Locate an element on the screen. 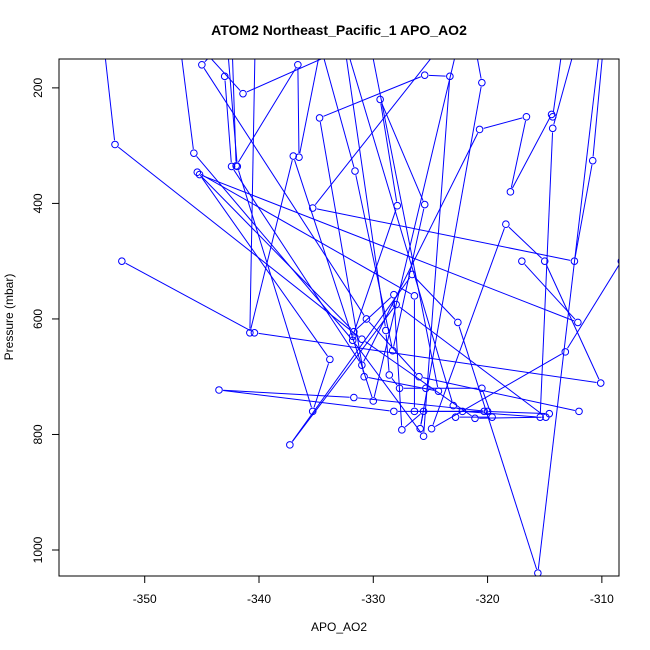 The image size is (650, 650). x-tick-label: -330 is located at coordinates (373, 599).